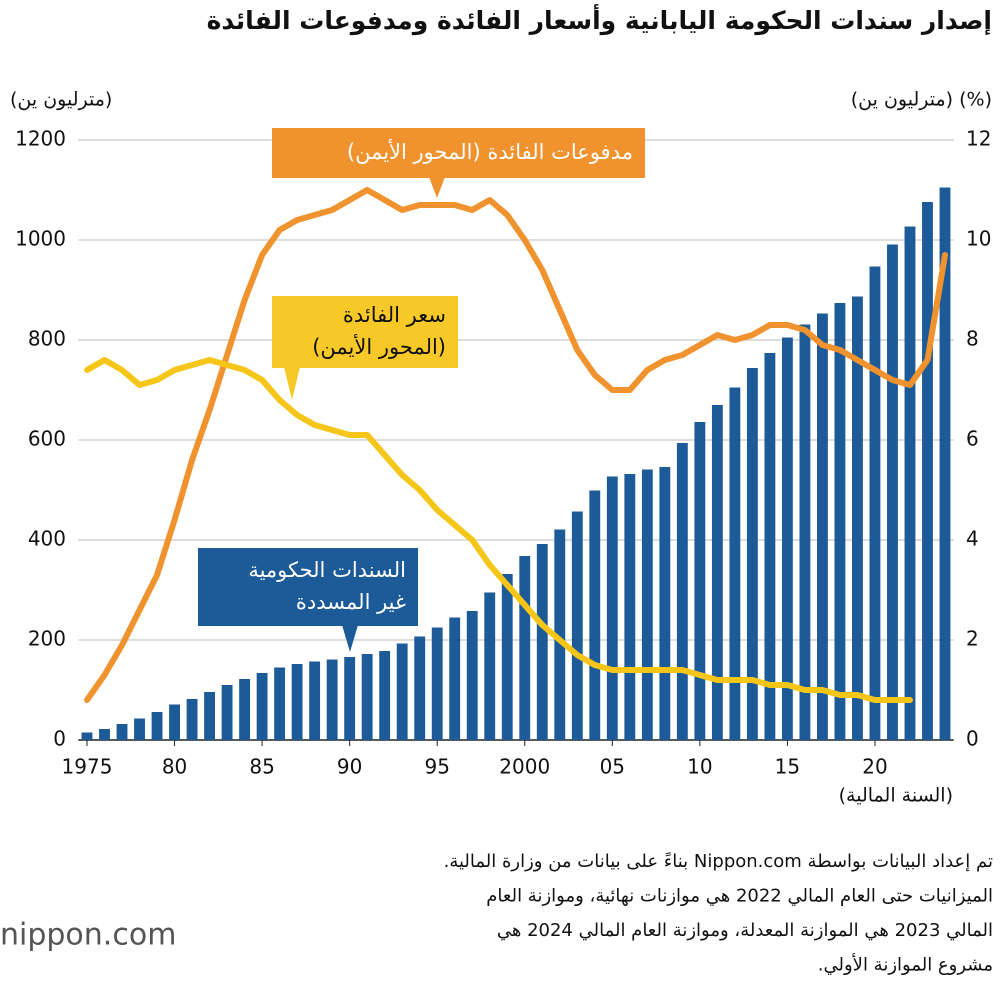 This screenshot has width=1000, height=984. What do you see at coordinates (261, 767) in the screenshot?
I see `x-tick-label: 85` at bounding box center [261, 767].